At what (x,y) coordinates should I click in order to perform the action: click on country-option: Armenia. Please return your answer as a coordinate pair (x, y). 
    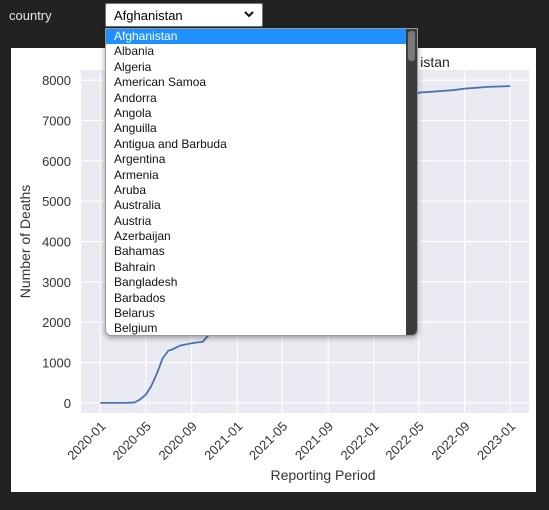
    Looking at the image, I should click on (256, 175).